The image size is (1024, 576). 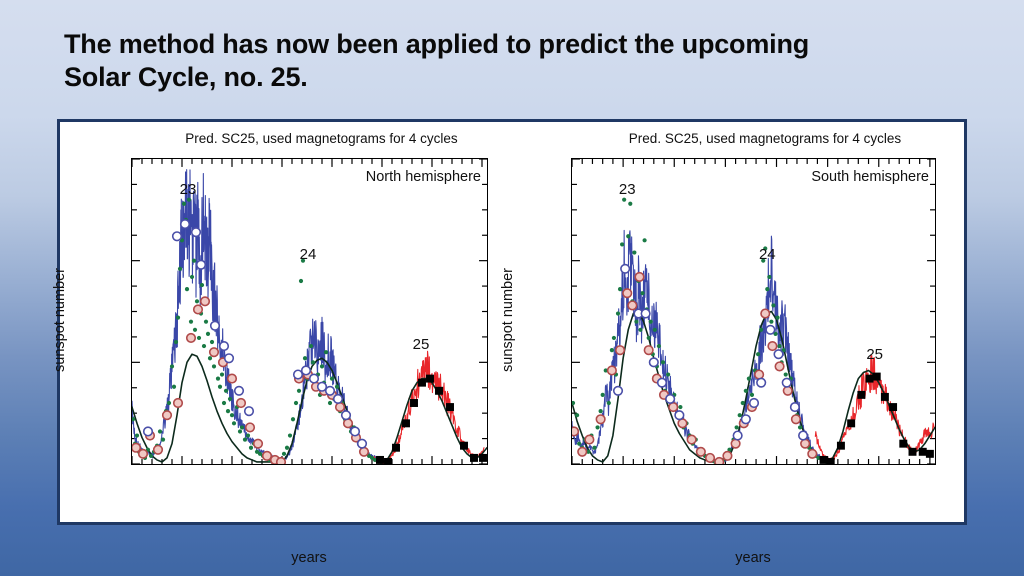 What do you see at coordinates (309, 558) in the screenshot?
I see `x-axis-title-north: years` at bounding box center [309, 558].